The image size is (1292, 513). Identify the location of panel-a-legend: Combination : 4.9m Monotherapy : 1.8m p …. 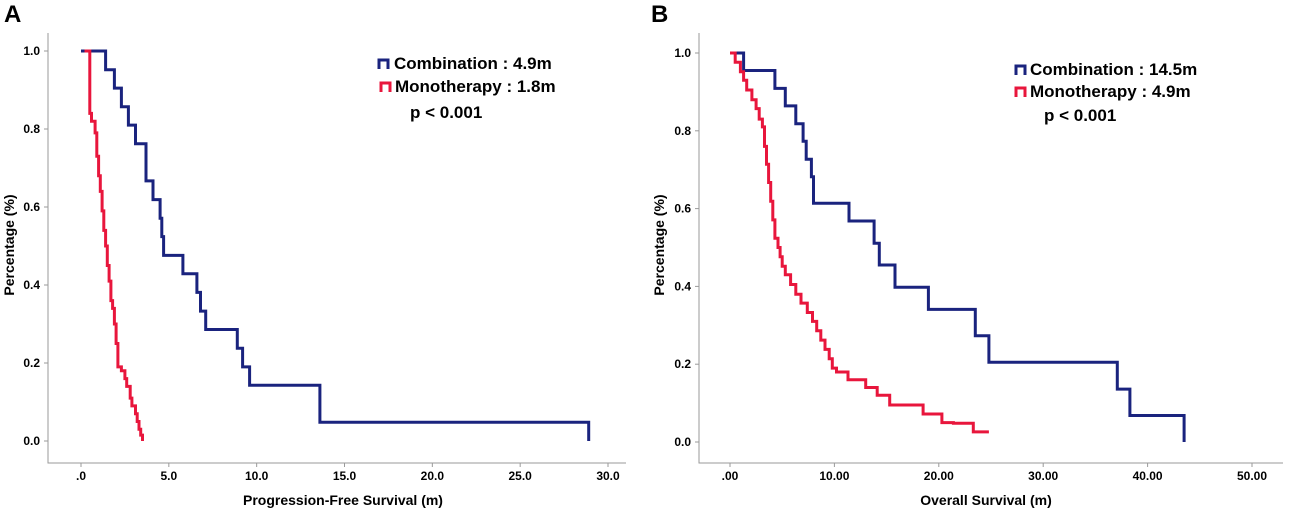
(466, 88).